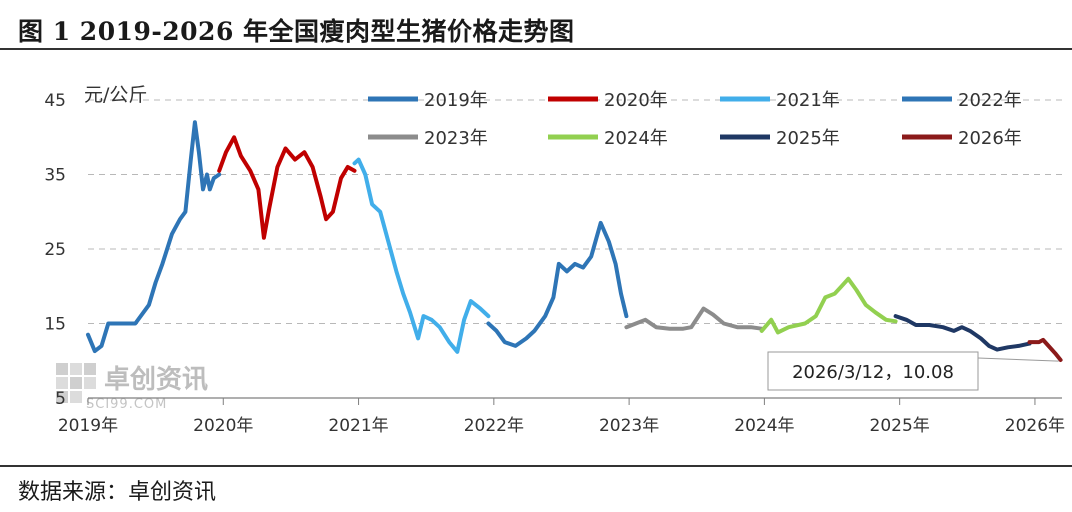  Describe the element at coordinates (990, 100) in the screenshot. I see `legend-label: 2022年` at that location.